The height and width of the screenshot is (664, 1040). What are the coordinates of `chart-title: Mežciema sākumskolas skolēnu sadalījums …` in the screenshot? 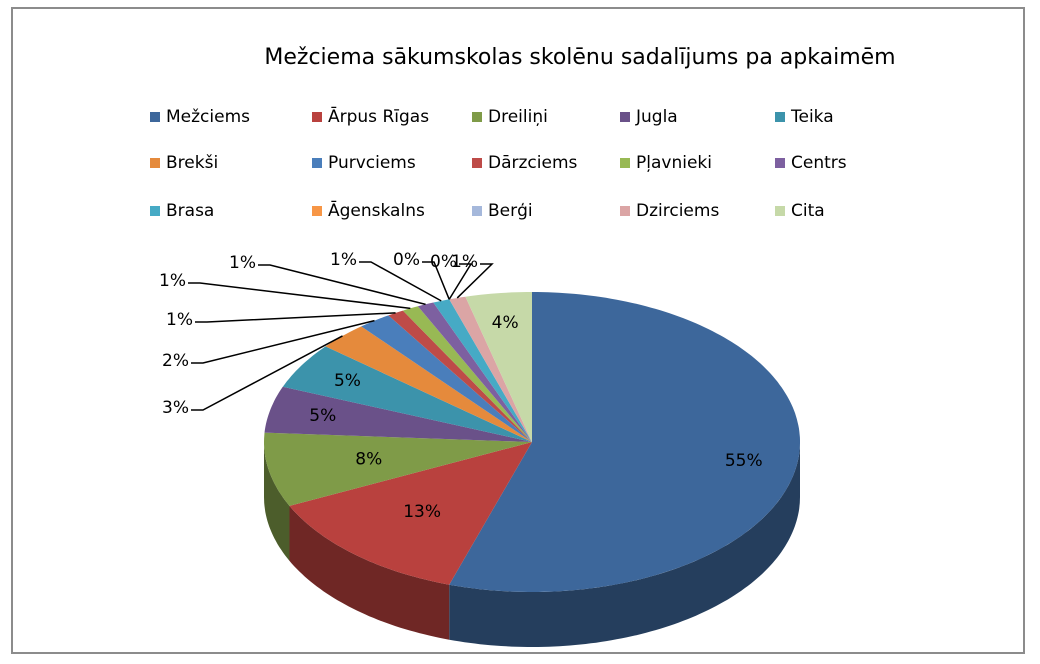 It's located at (579, 57).